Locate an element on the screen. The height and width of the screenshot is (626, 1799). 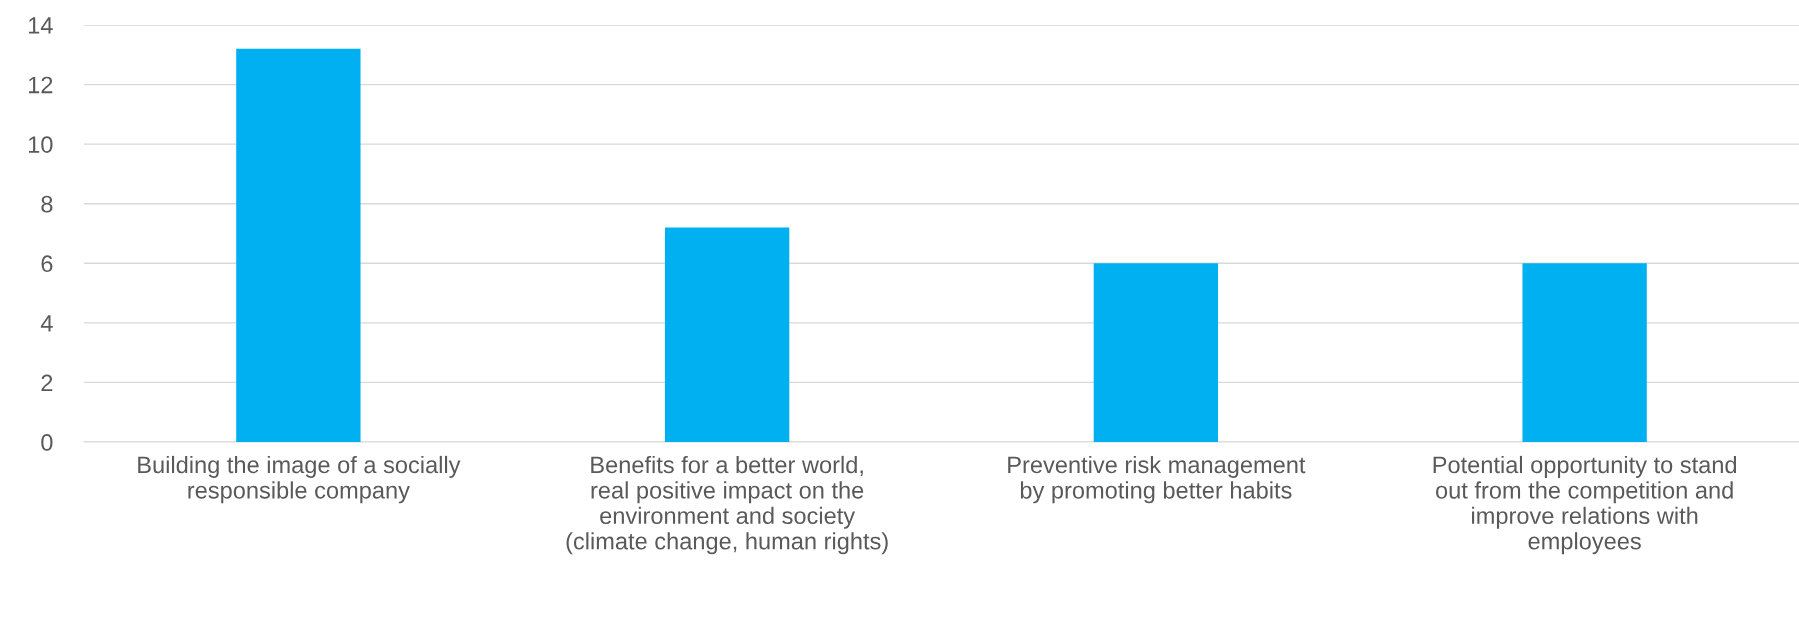
x-tick-label: Potential opportunity to stand out from the competition and improve relations with employees is located at coordinates (1585, 505).